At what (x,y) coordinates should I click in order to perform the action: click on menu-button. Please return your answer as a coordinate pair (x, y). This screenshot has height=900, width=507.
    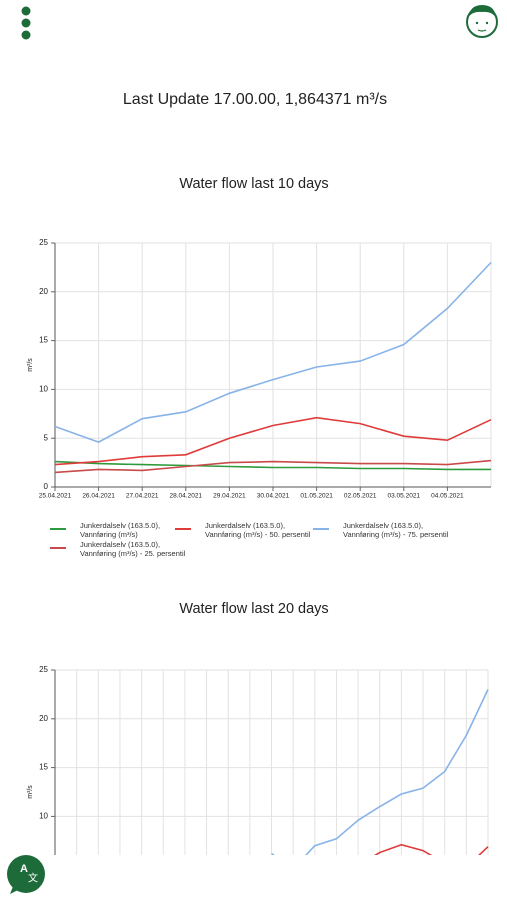
    Looking at the image, I should click on (26, 23).